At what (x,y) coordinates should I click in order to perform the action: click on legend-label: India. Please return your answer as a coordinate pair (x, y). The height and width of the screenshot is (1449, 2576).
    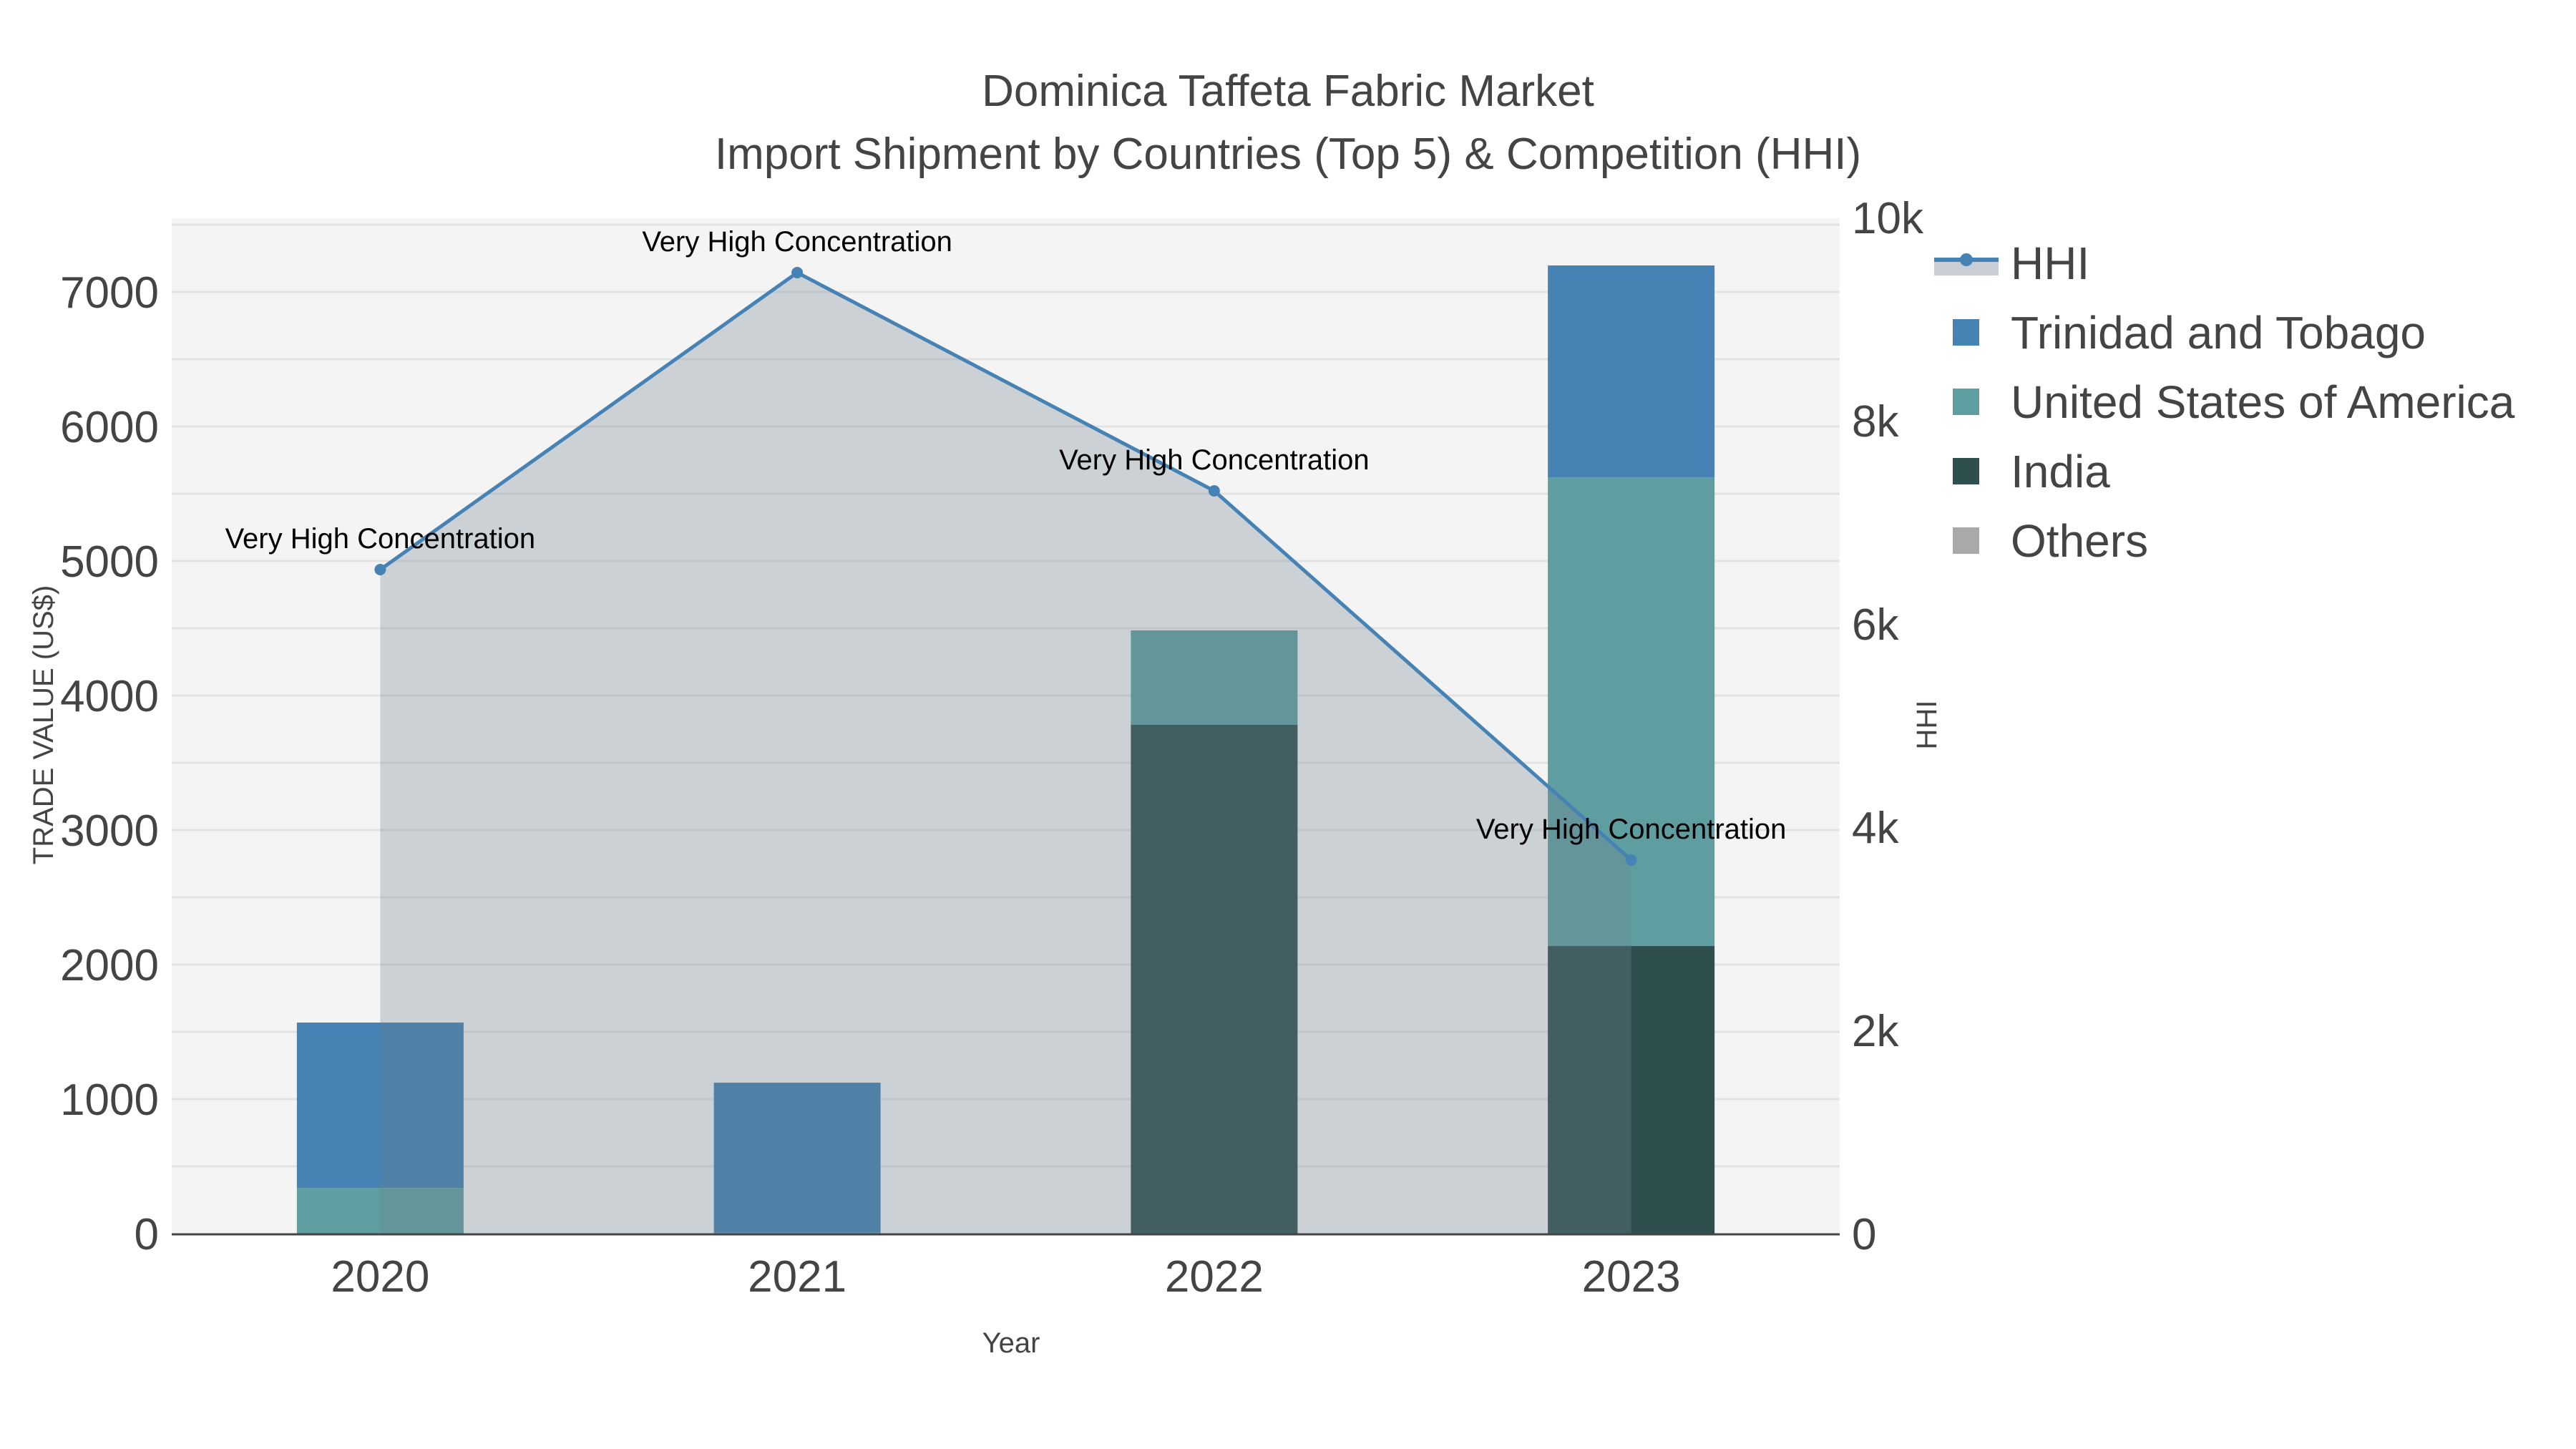
    Looking at the image, I should click on (2060, 471).